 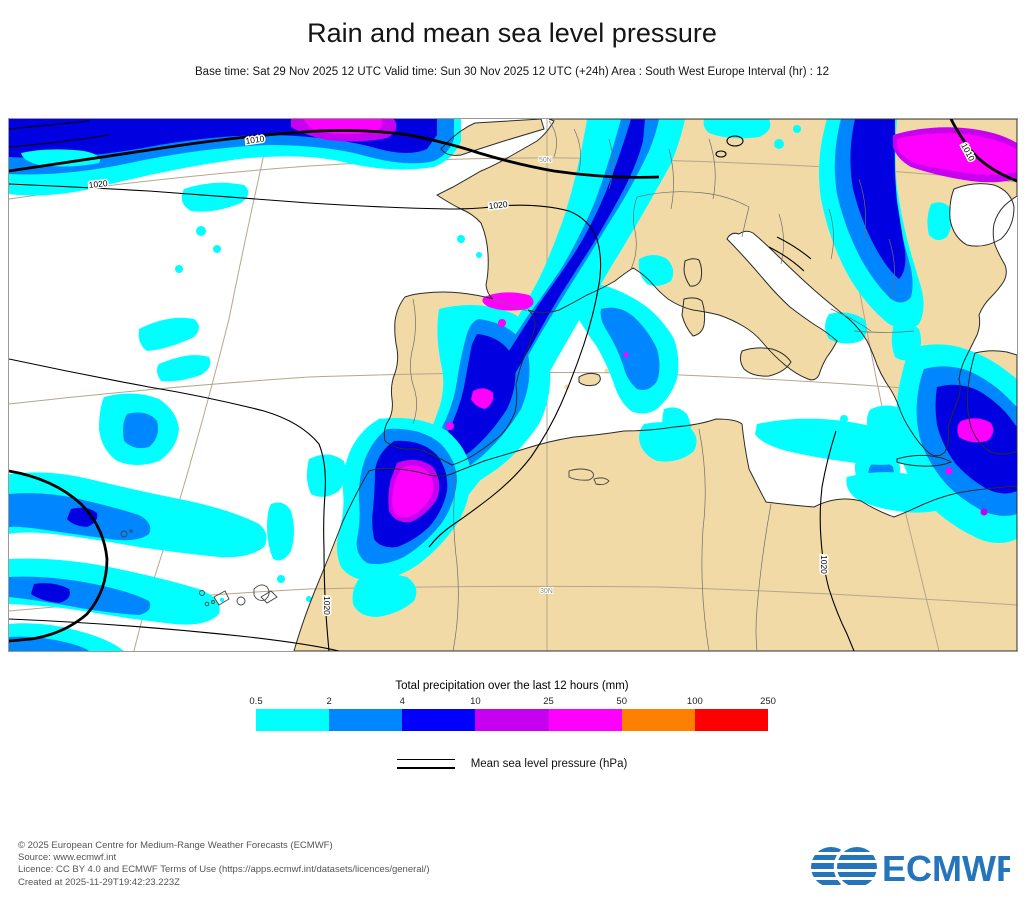 I want to click on precip-colorbar, so click(x=512, y=720).